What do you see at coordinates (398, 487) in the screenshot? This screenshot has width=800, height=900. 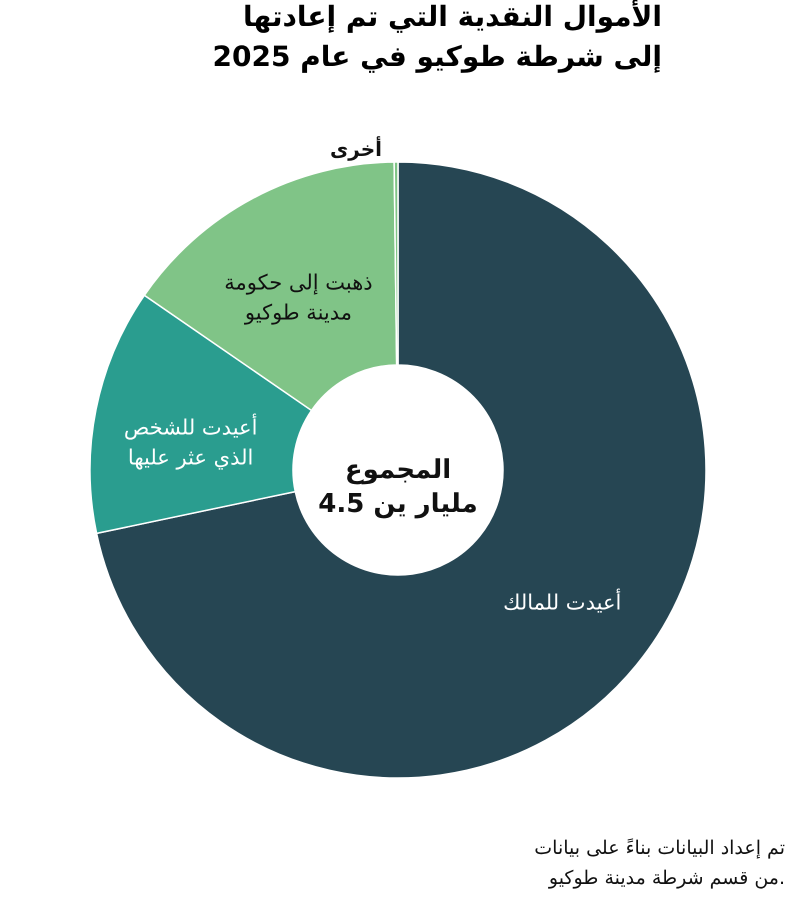 I see `text: المجموع 4.5 مليار ين` at bounding box center [398, 487].